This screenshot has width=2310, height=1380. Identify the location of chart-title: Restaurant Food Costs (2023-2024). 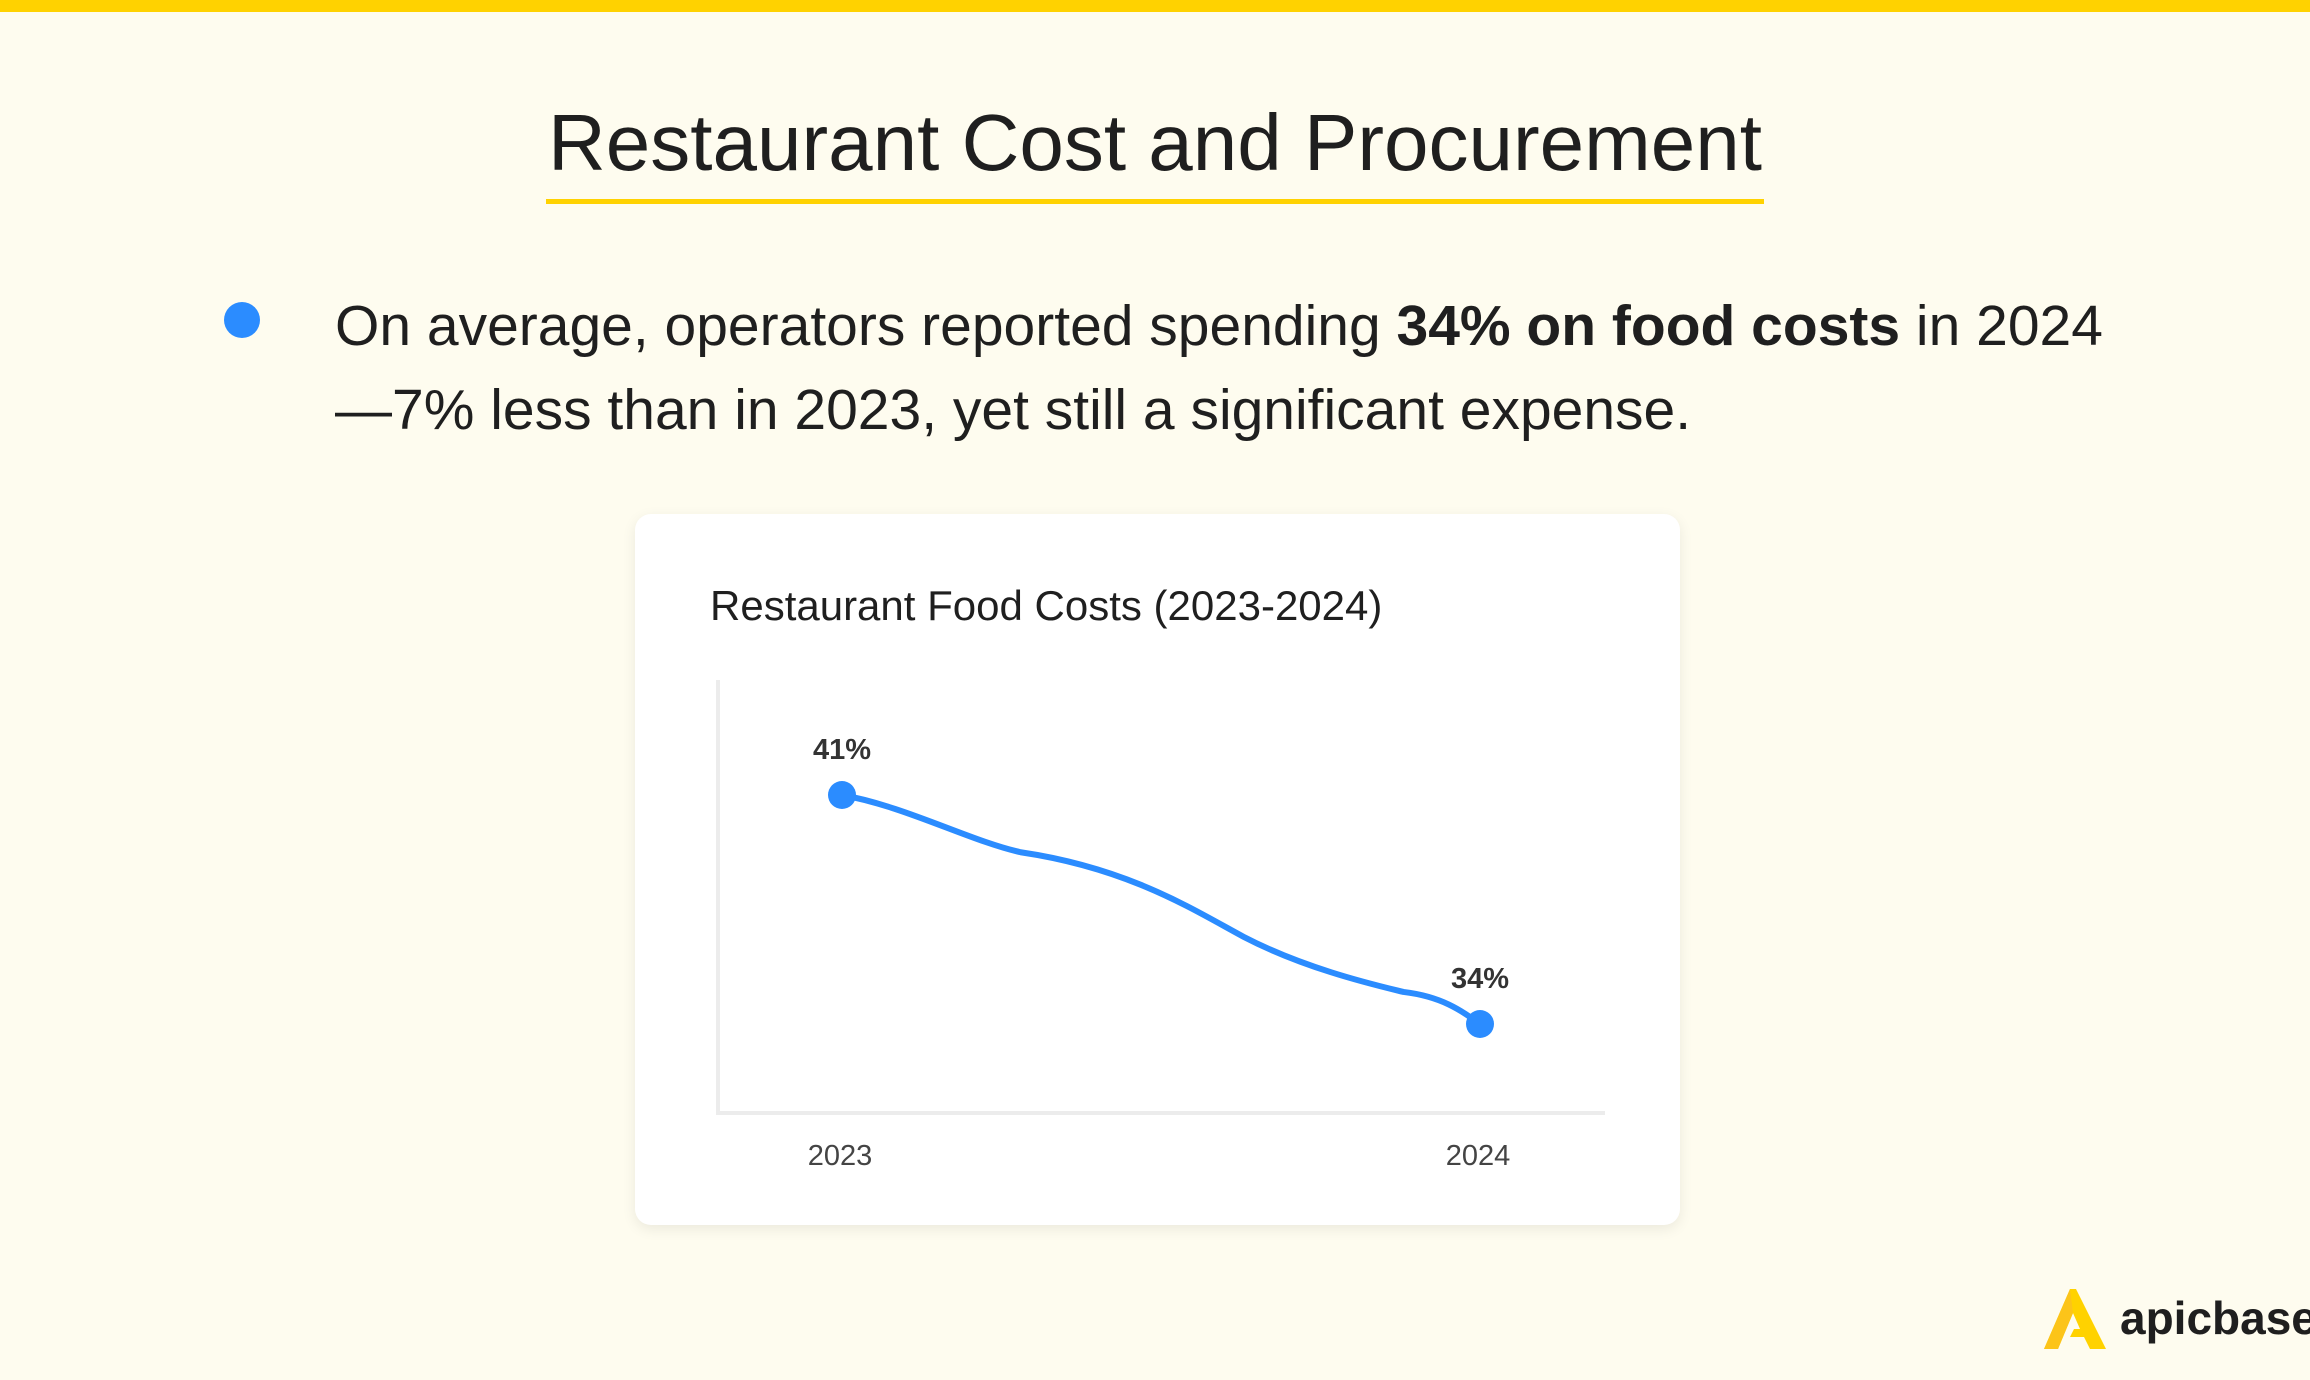
(1046, 605).